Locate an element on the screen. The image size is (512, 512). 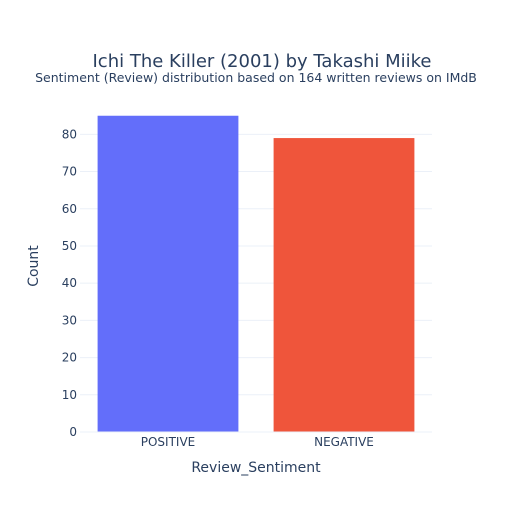
y-tick-label: 40 is located at coordinates (69, 283).